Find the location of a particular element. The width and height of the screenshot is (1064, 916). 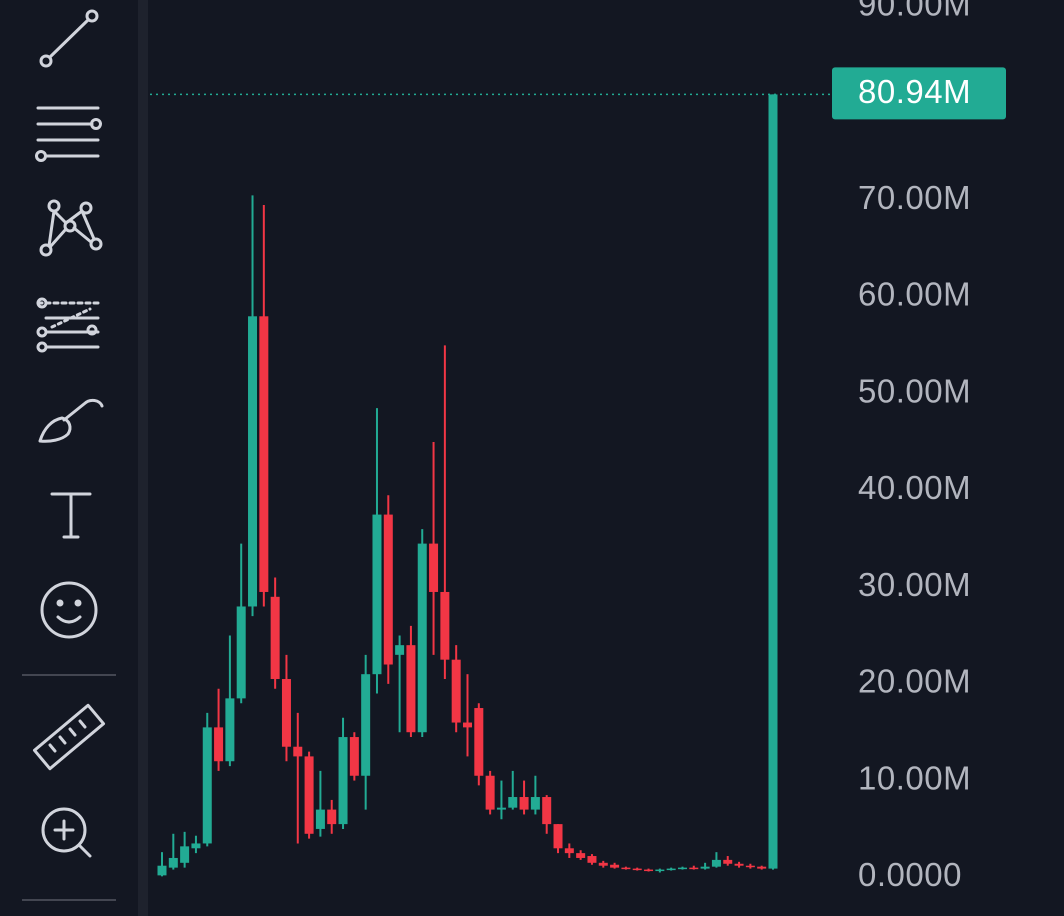

y-tick-label: 60.00M is located at coordinates (914, 294).